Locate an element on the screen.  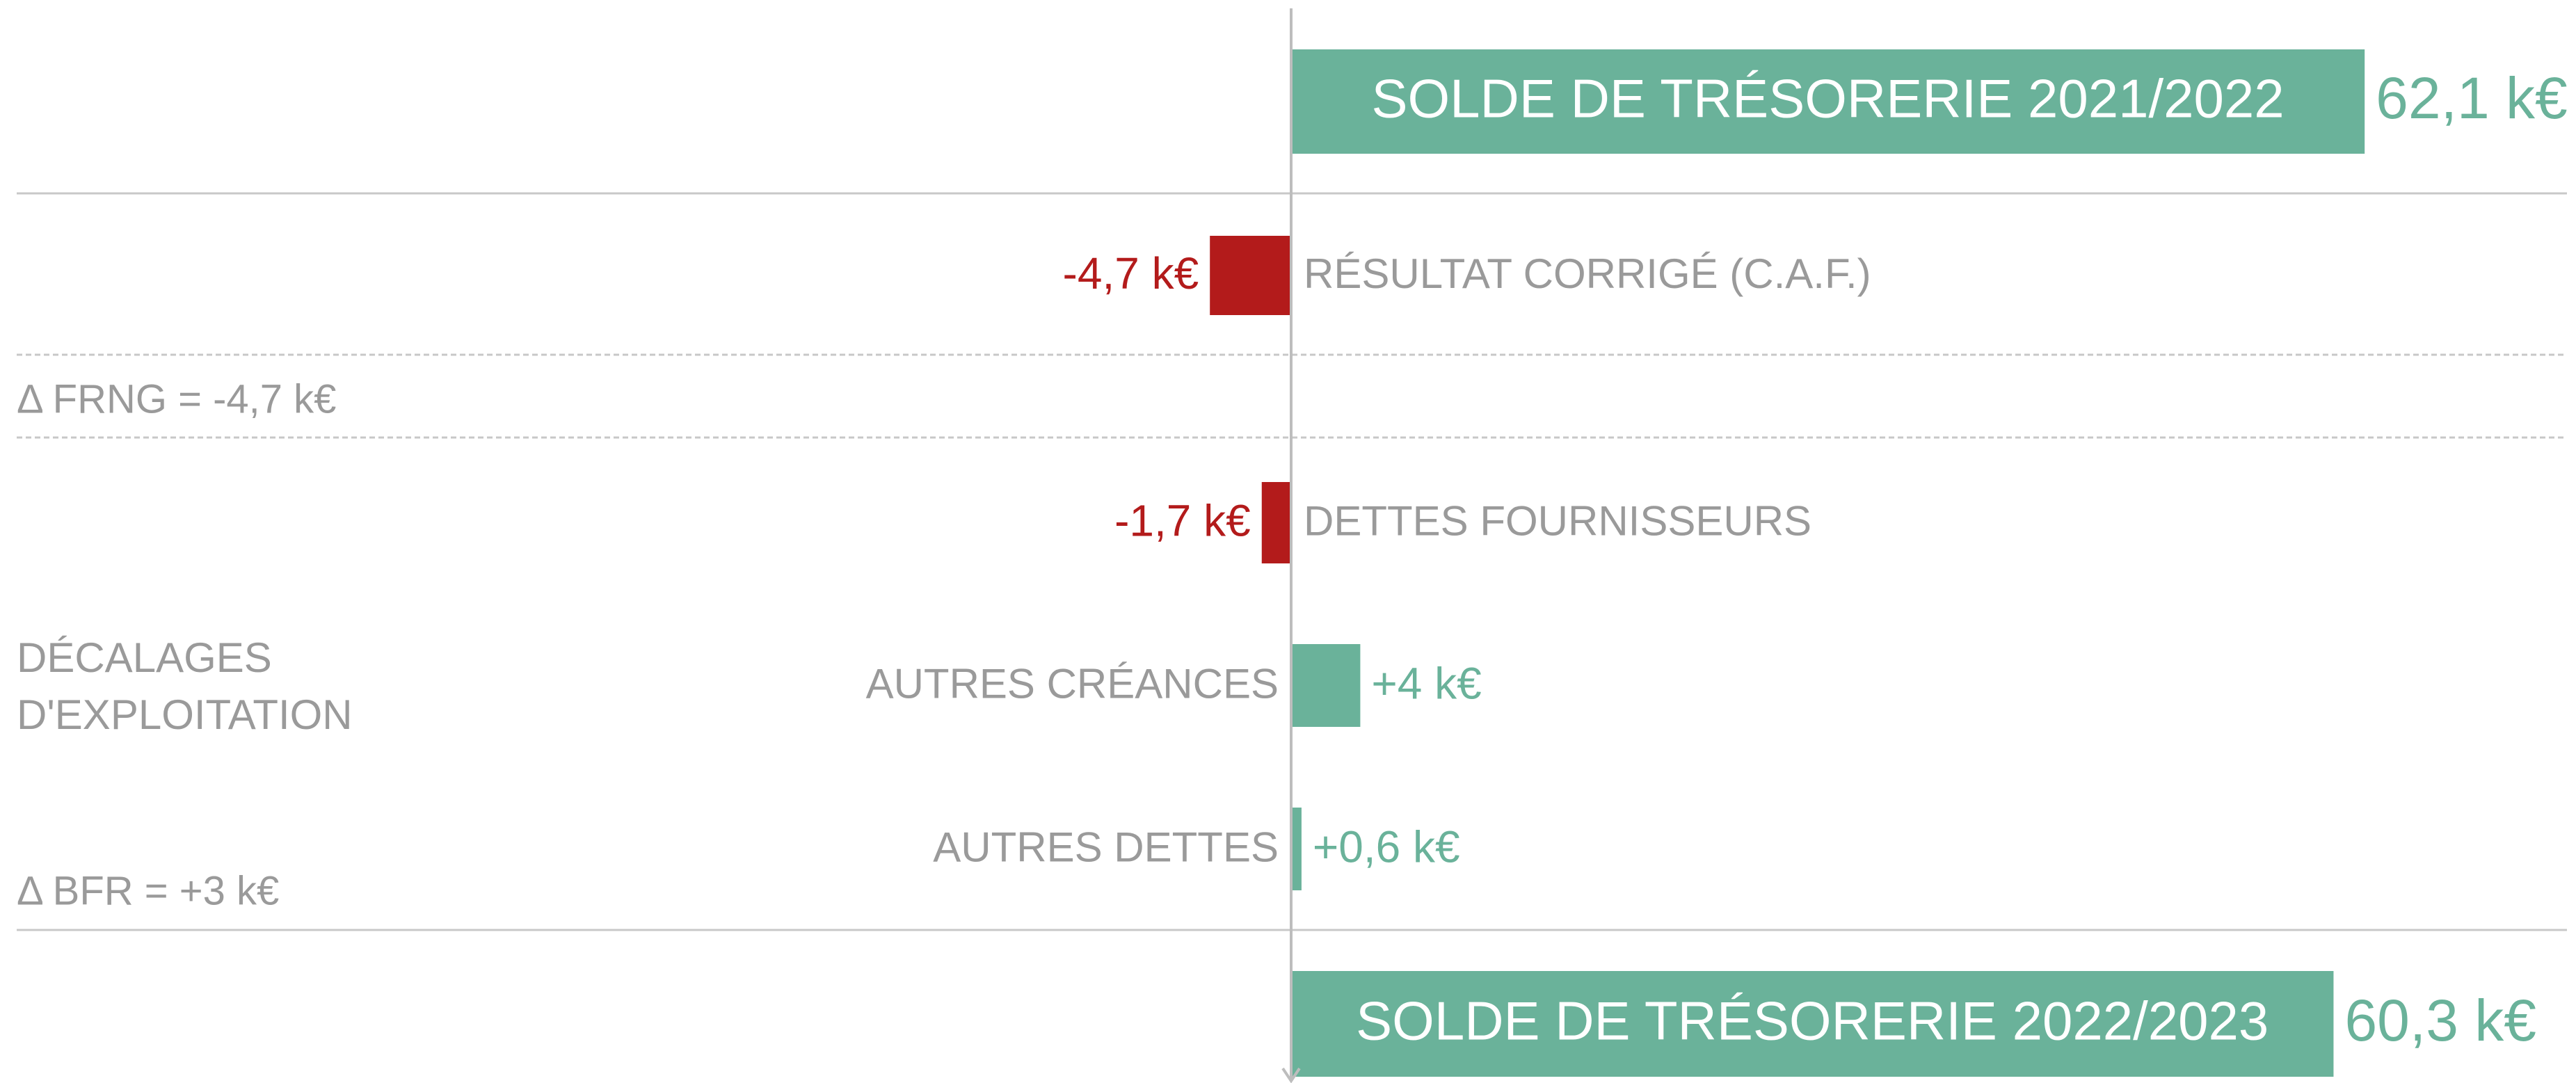
value-label: +0,6 k€ is located at coordinates (1386, 847).